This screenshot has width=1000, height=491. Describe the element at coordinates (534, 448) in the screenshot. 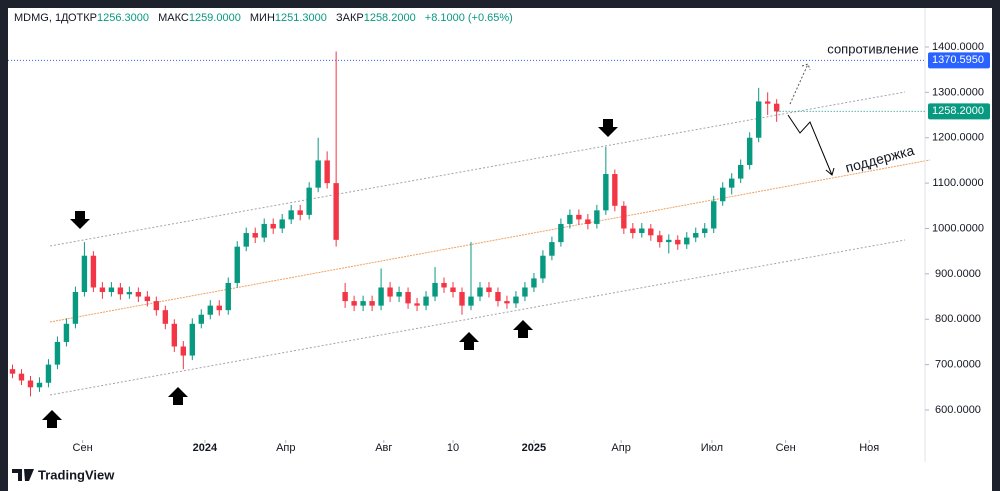

I see `x-tick-label: 2025` at that location.